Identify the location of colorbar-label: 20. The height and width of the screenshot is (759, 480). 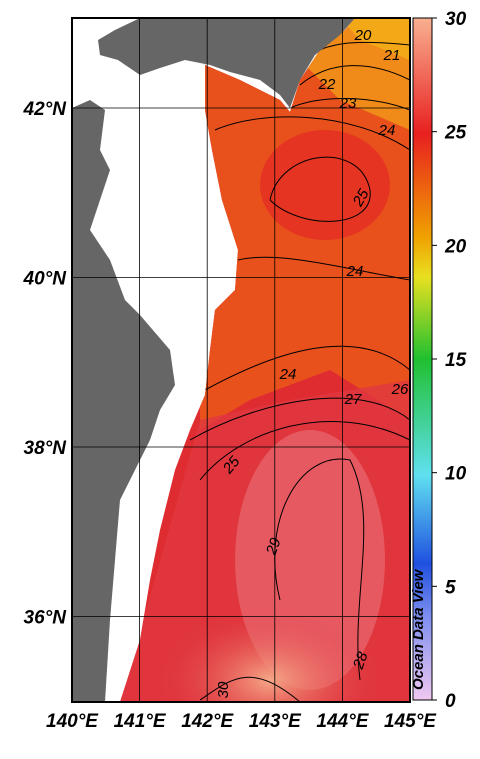
(455, 246).